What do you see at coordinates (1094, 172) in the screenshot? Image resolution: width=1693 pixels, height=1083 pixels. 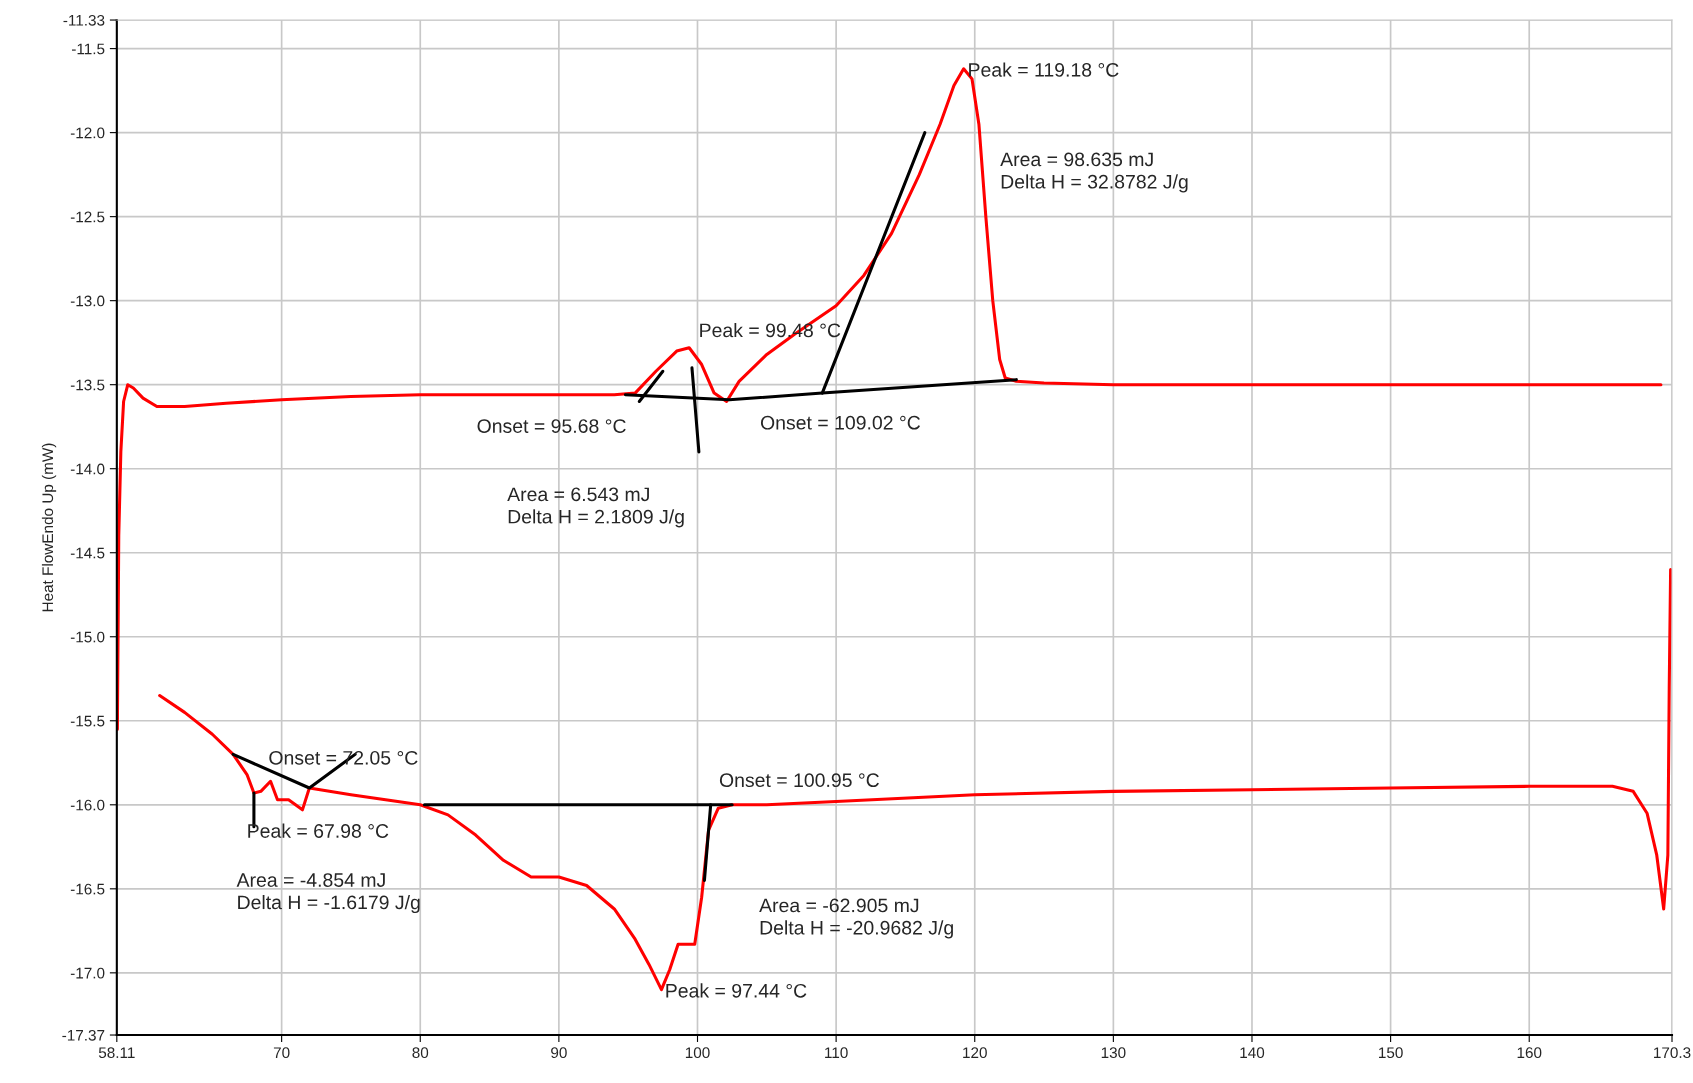 I see `annotation: Area = 98.635 mJ Delta H = 32.8782 J/g` at bounding box center [1094, 172].